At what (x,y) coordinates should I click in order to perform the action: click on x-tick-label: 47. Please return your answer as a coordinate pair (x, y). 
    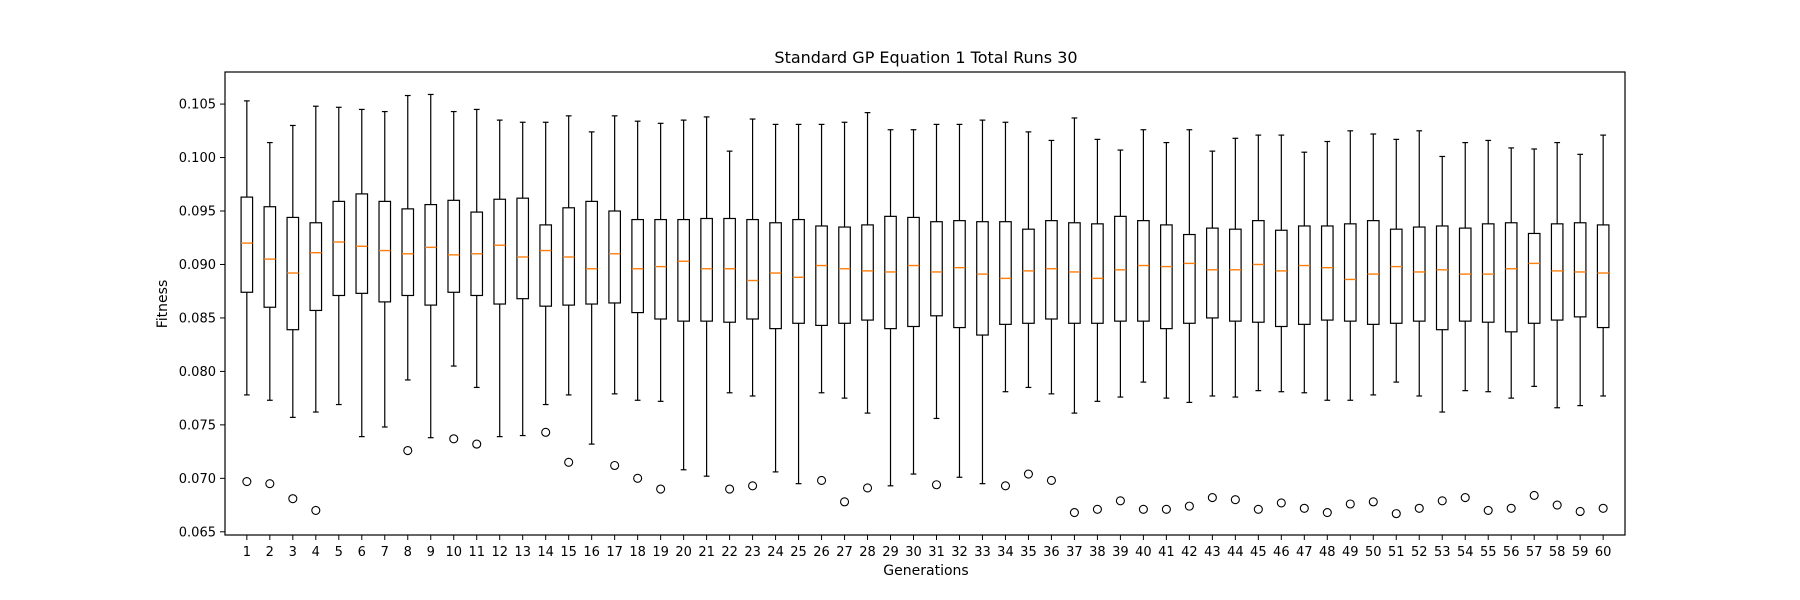
    Looking at the image, I should click on (1304, 552).